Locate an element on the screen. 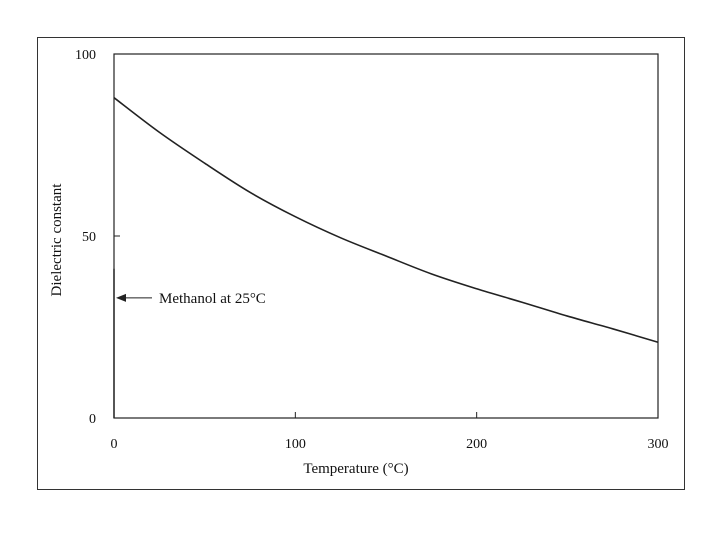  annotation-arrow-head is located at coordinates (121, 297).